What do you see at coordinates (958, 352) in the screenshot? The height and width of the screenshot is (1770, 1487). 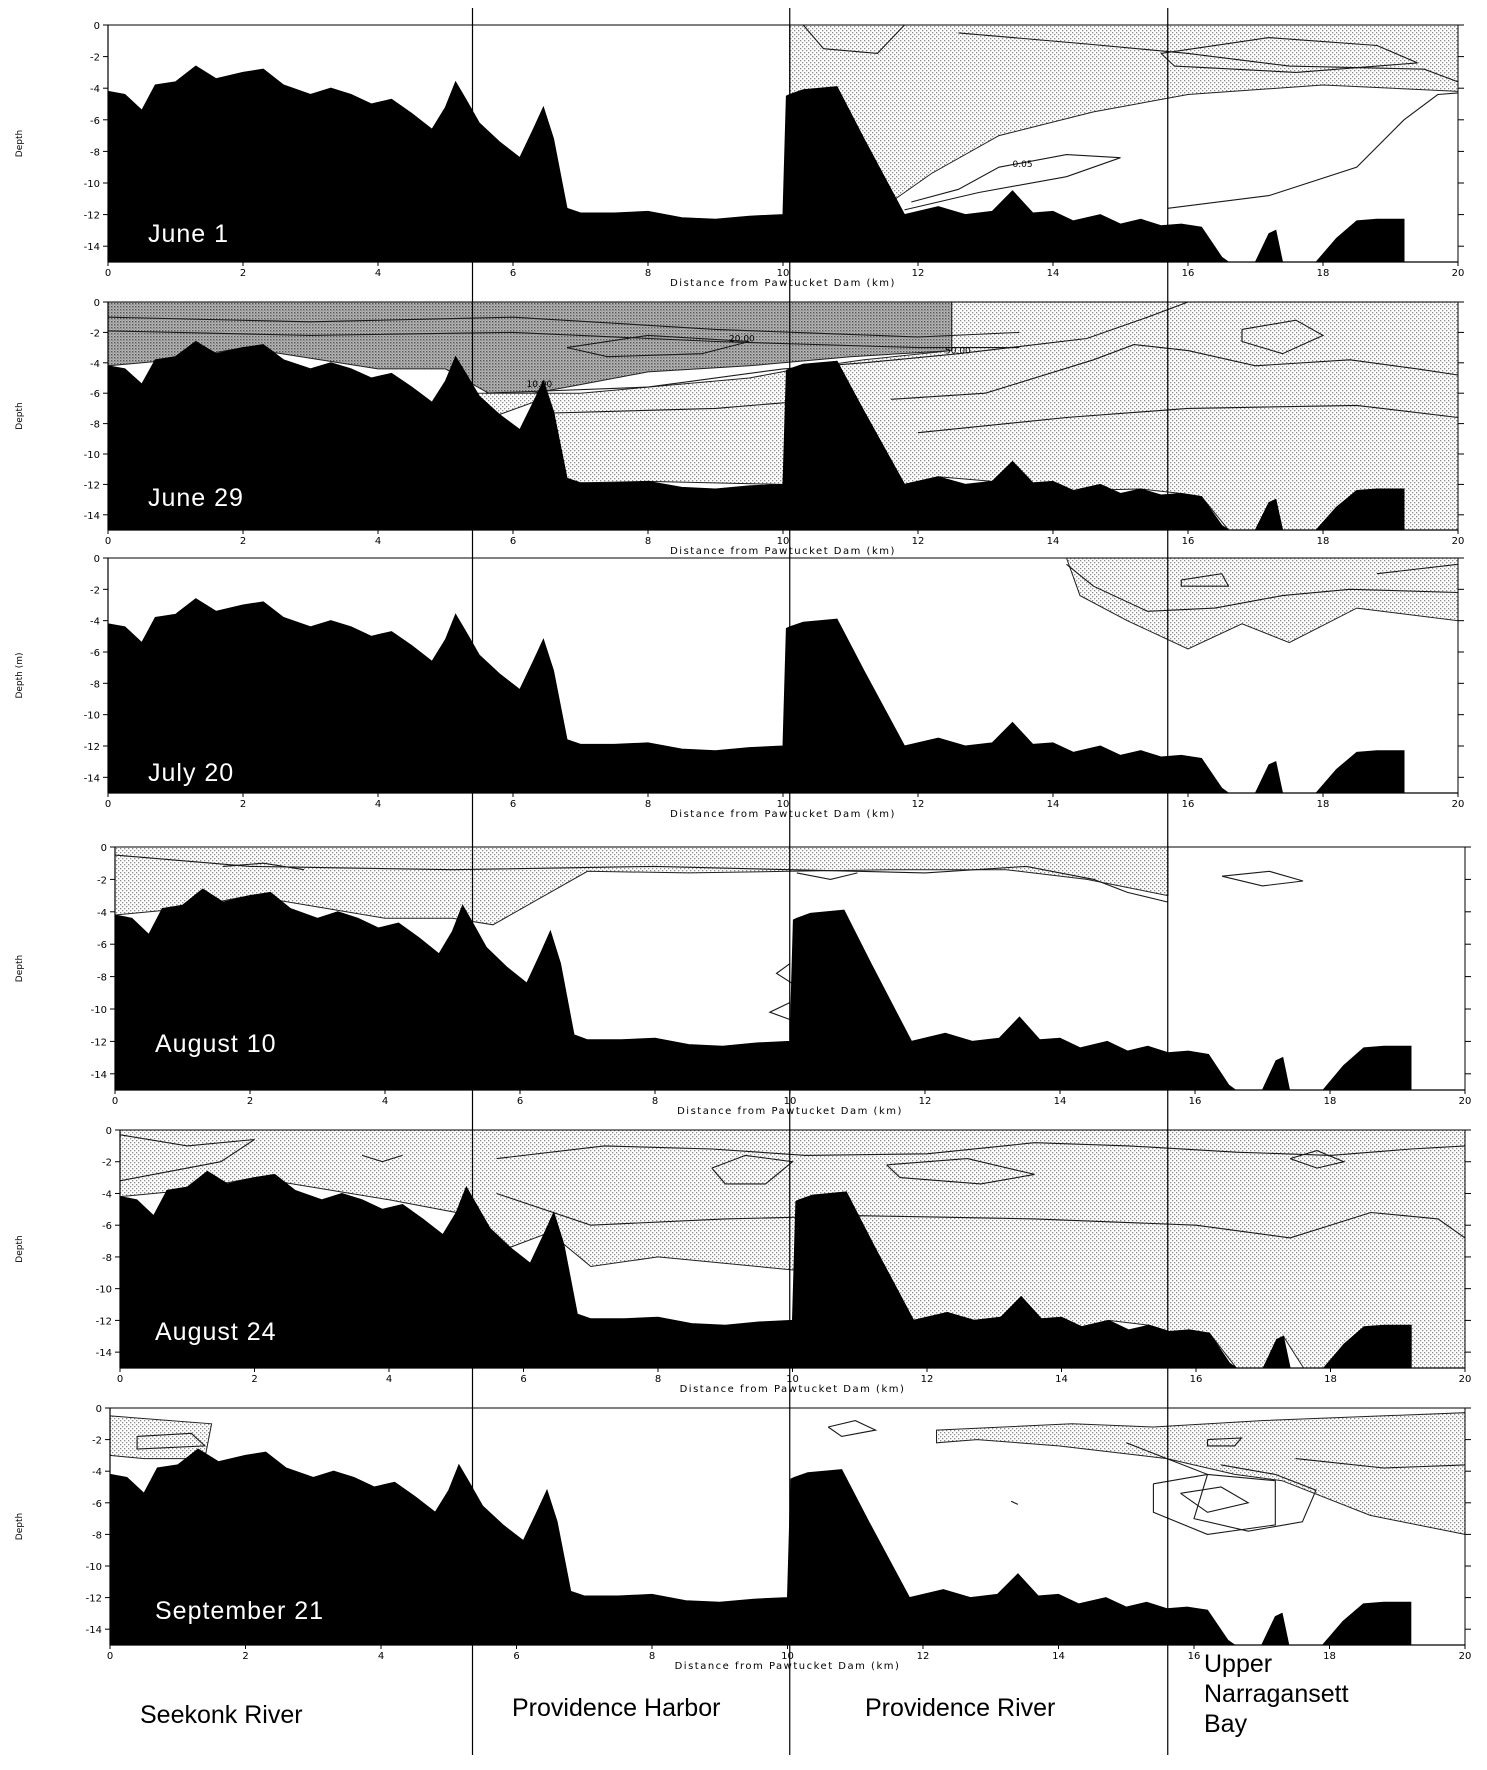 I see `contour-label-2: 50.00` at bounding box center [958, 352].